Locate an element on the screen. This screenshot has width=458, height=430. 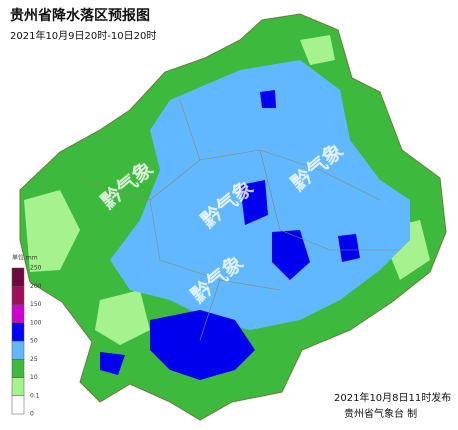
issue-time: 2021年10月8日11时发布 is located at coordinates (392, 397).